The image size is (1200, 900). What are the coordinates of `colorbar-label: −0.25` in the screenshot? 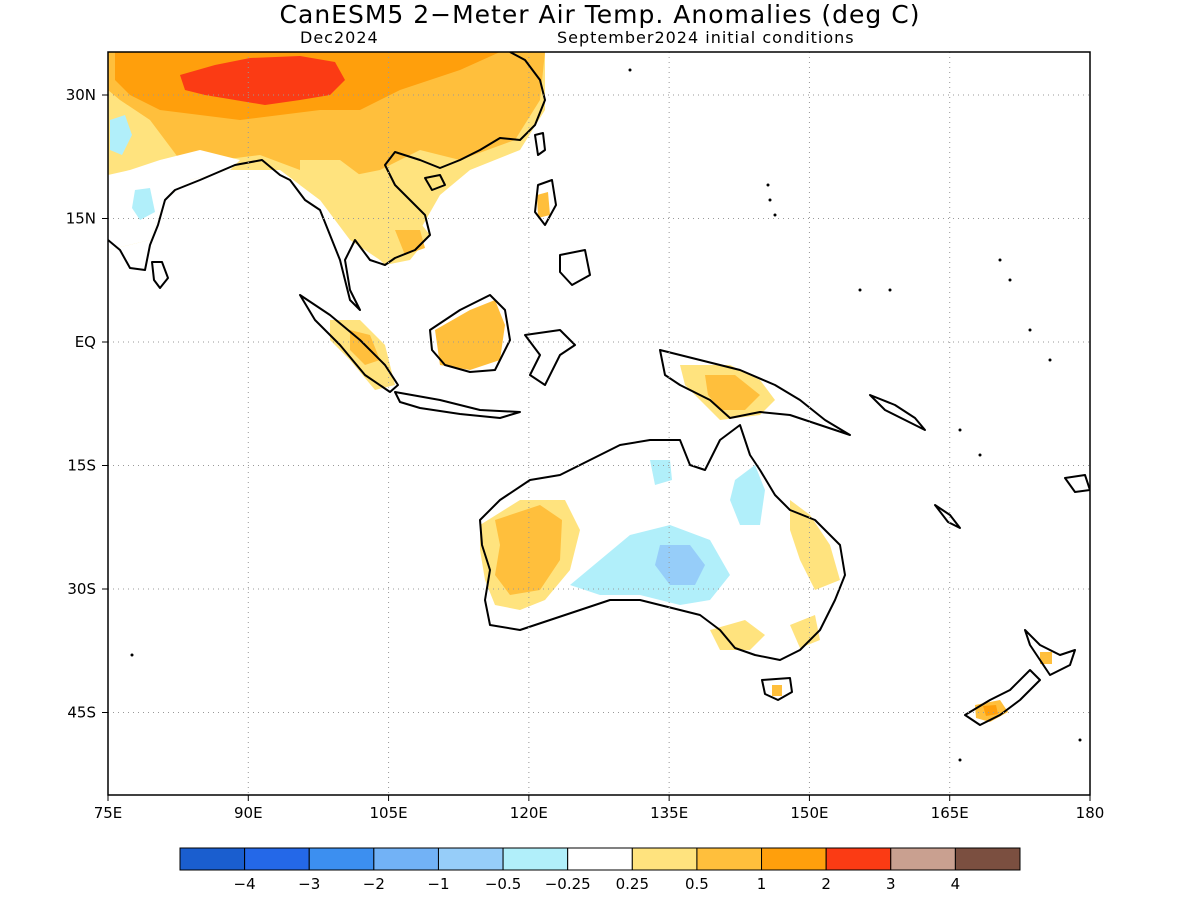 It's located at (568, 884).